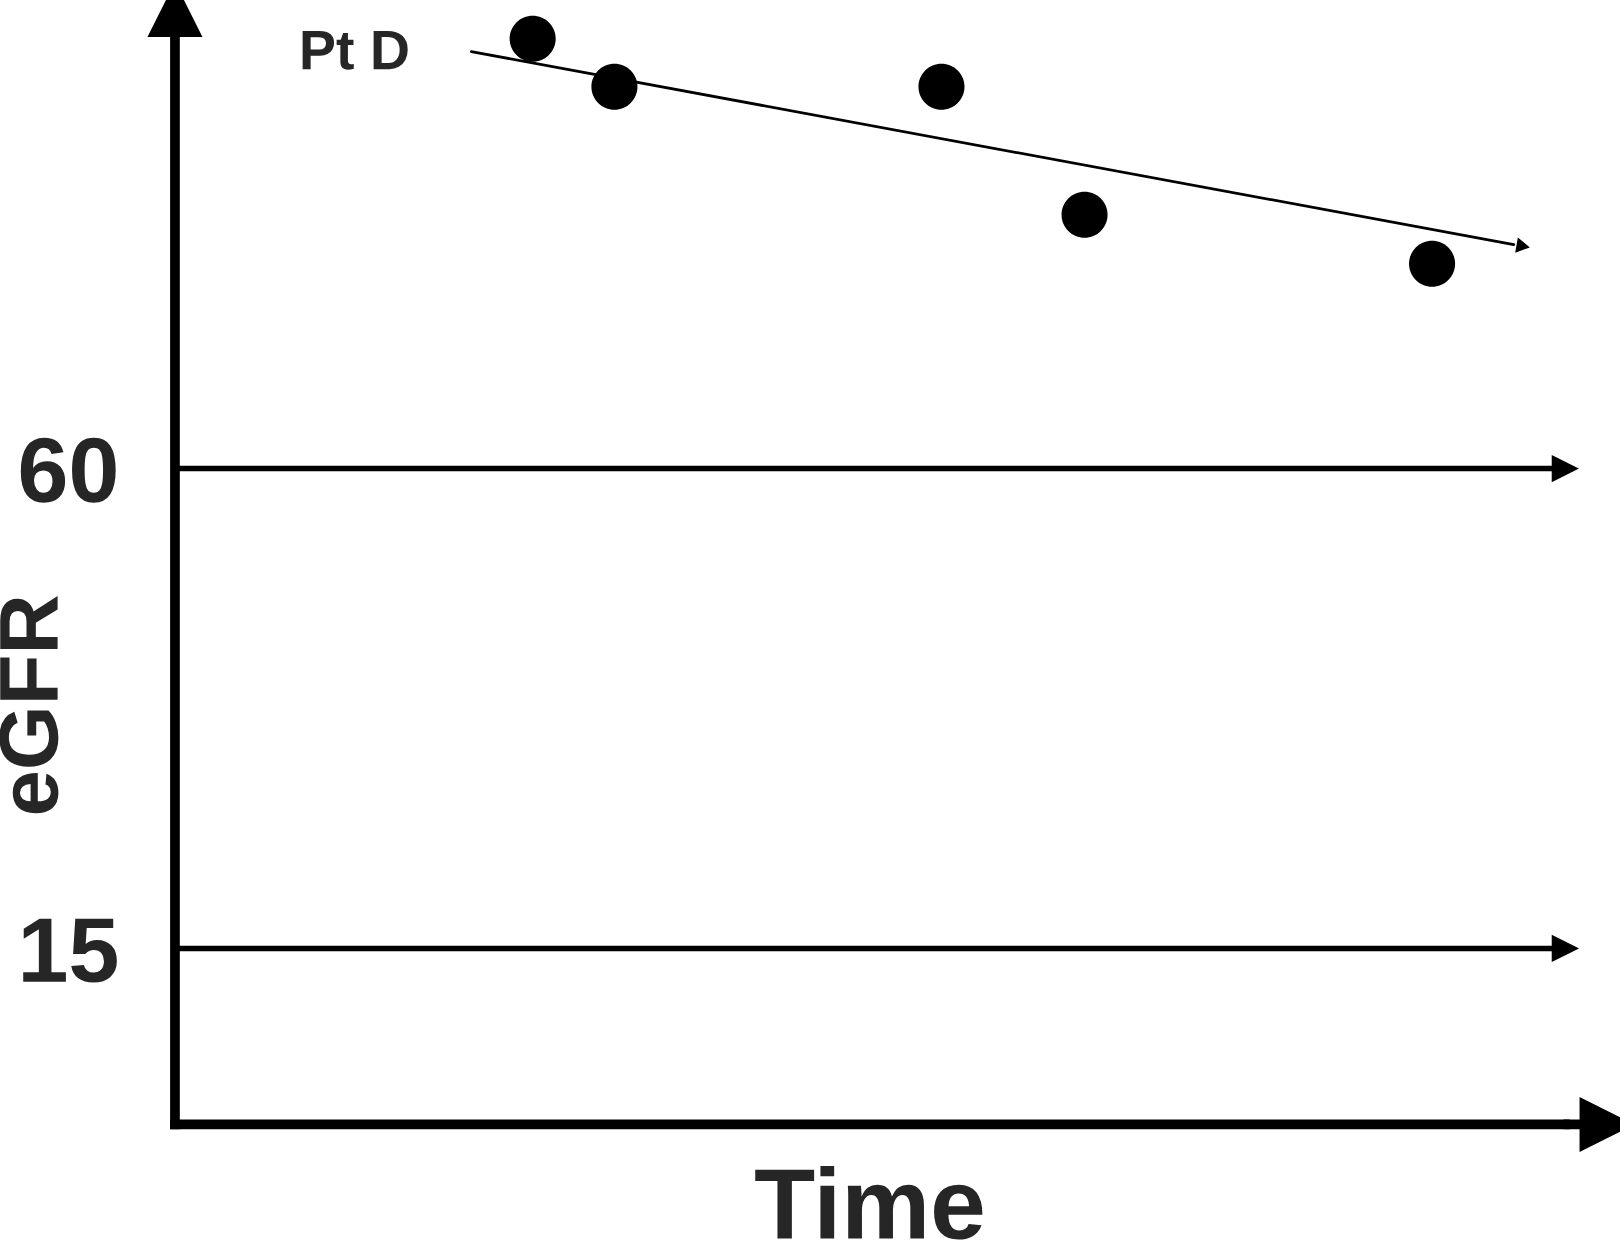 Image resolution: width=1620 pixels, height=1248 pixels. What do you see at coordinates (29, 704) in the screenshot?
I see `y-axis-title: eGFR` at bounding box center [29, 704].